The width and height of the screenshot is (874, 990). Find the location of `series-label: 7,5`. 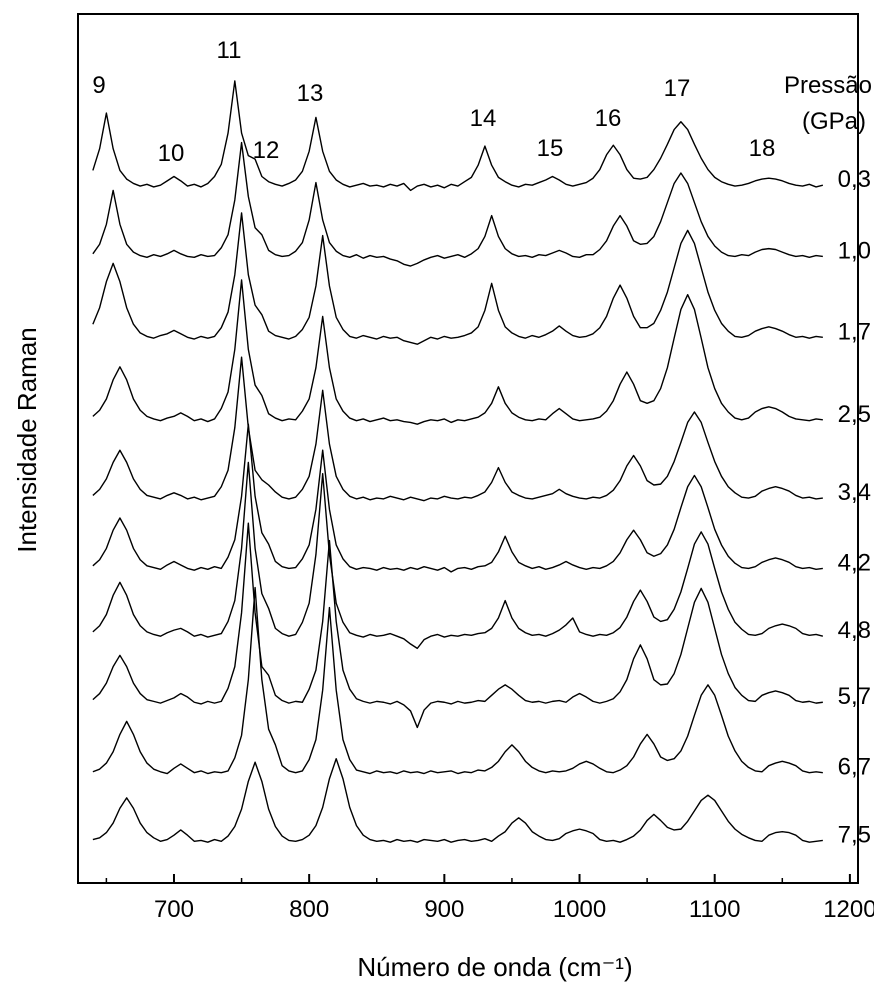

series-label: 7,5 is located at coordinates (854, 834).